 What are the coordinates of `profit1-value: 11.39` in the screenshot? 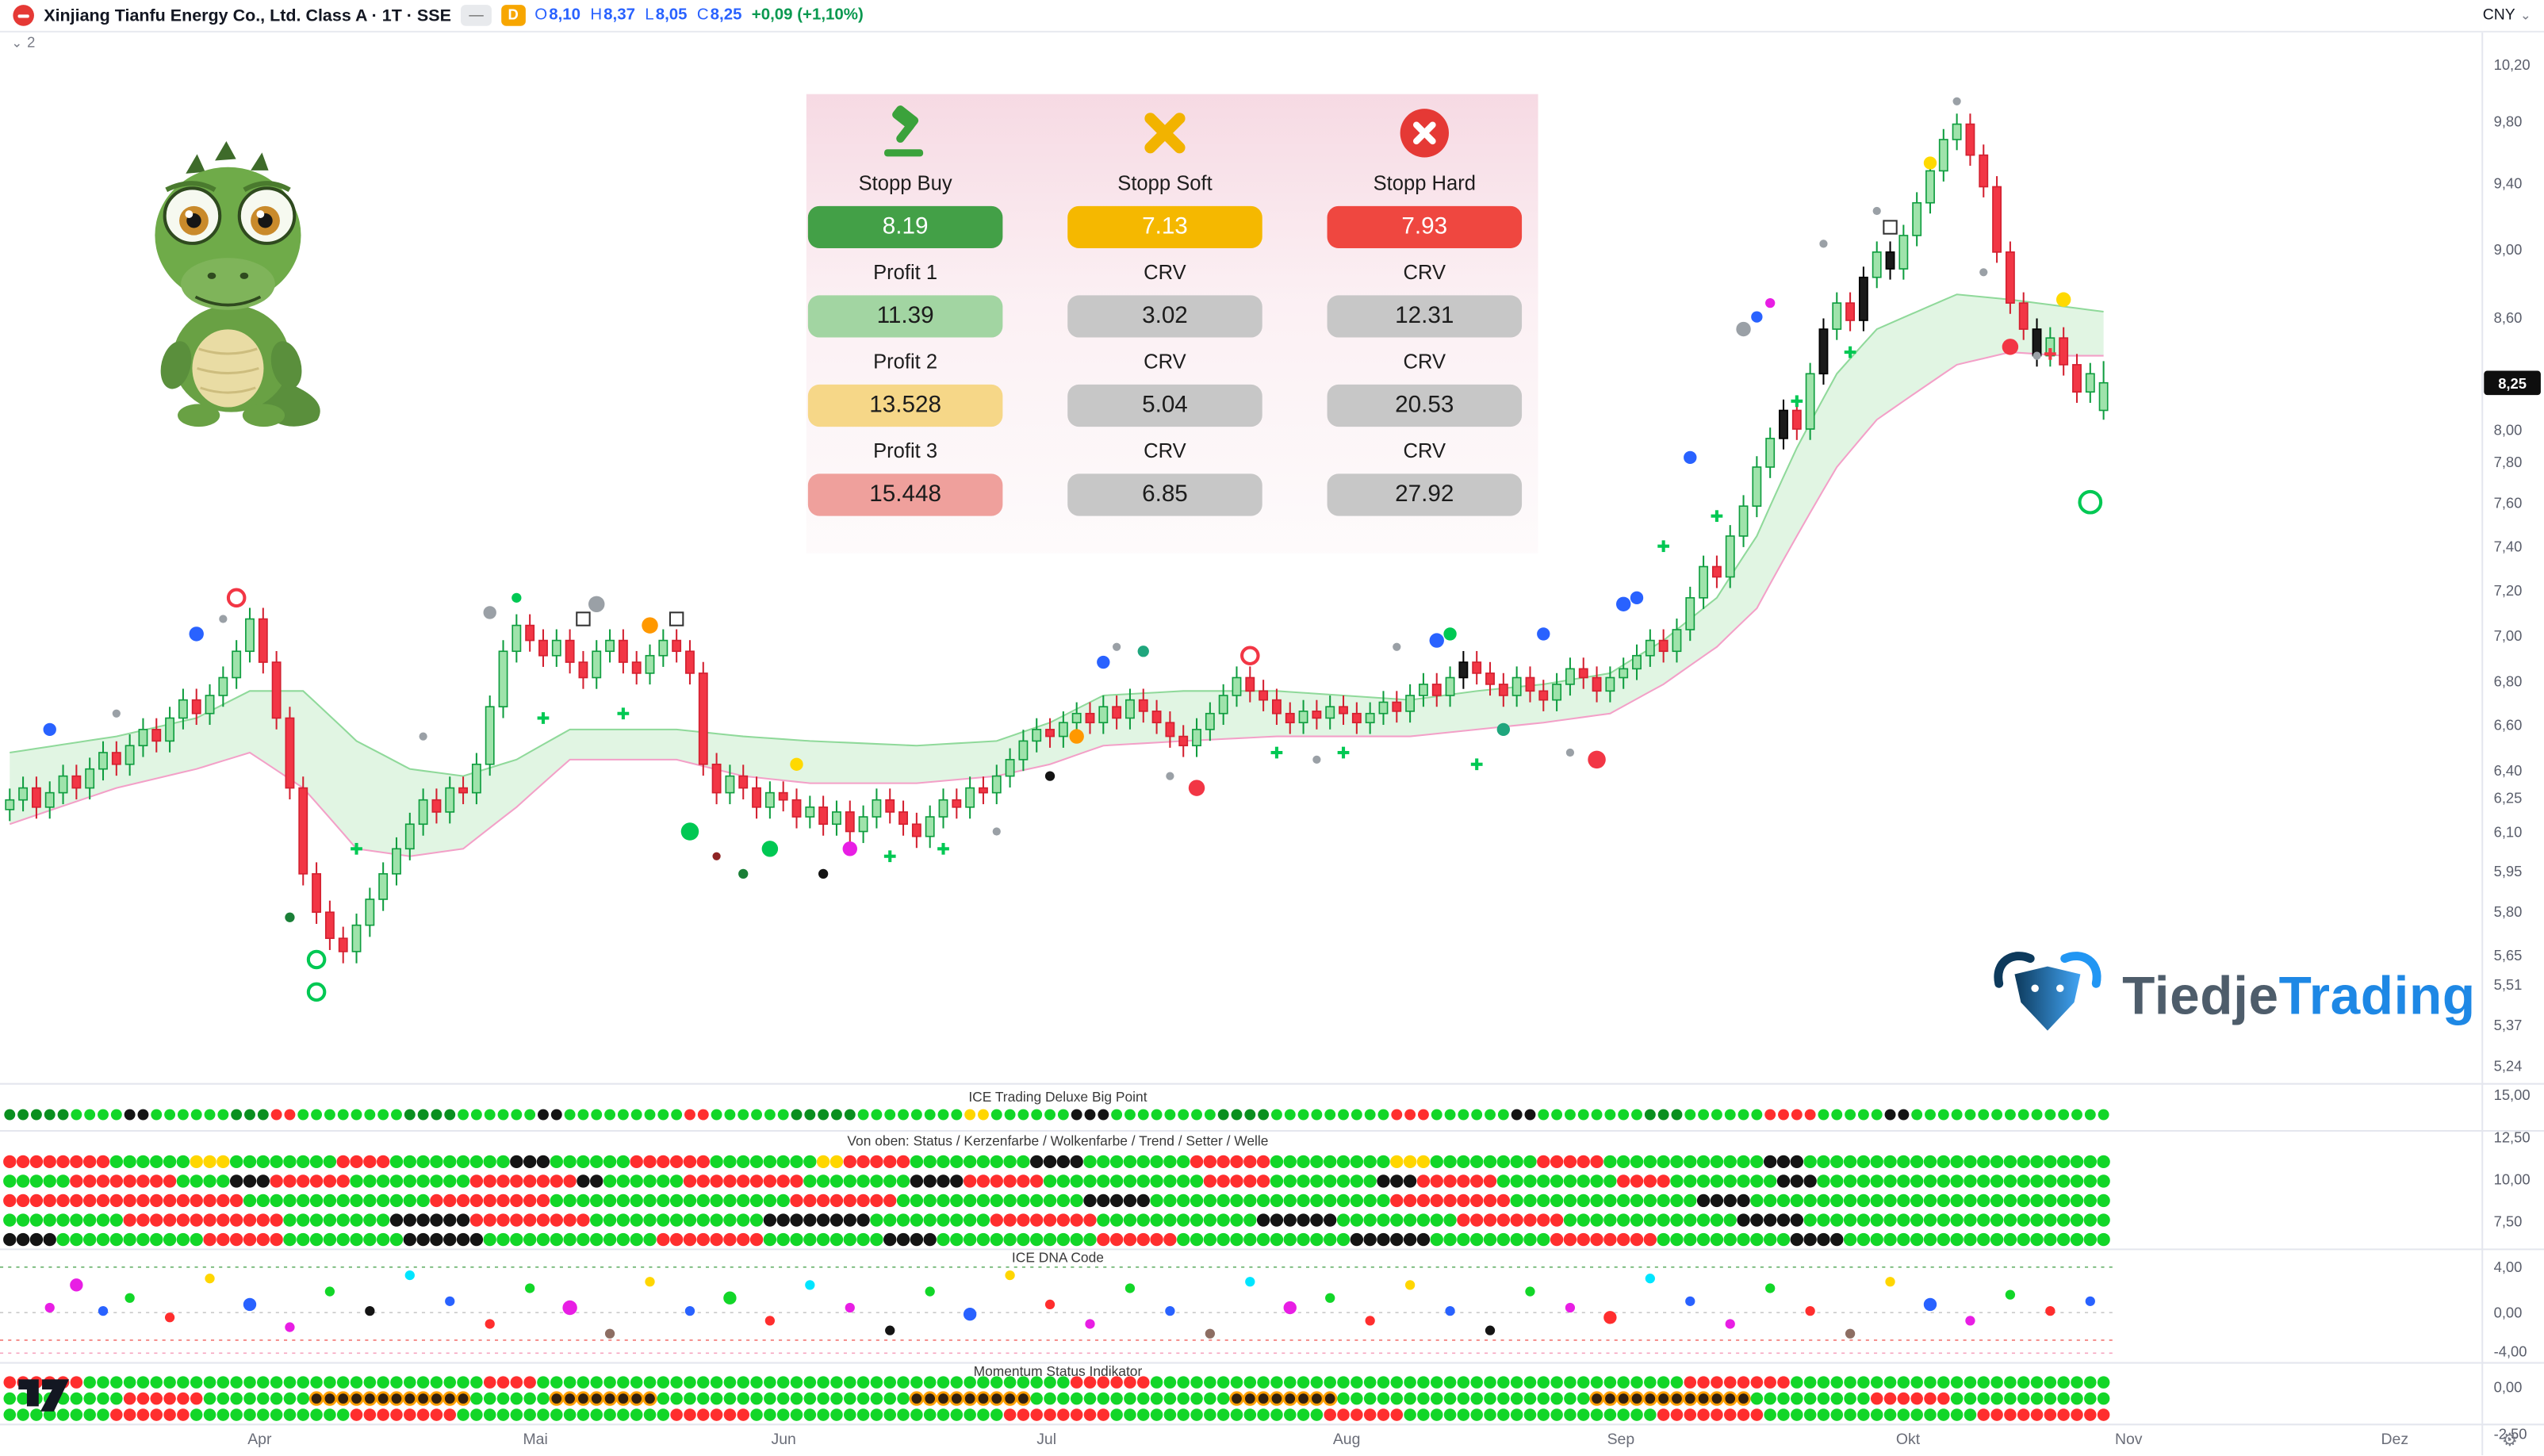 It's located at (905, 316).